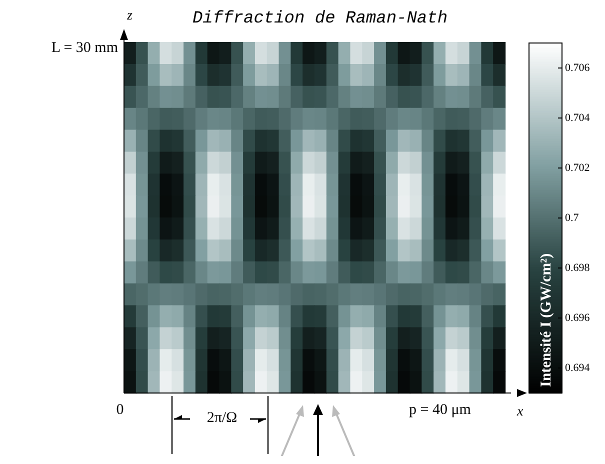  What do you see at coordinates (577, 68) in the screenshot?
I see `color-bar-label: 0.706` at bounding box center [577, 68].